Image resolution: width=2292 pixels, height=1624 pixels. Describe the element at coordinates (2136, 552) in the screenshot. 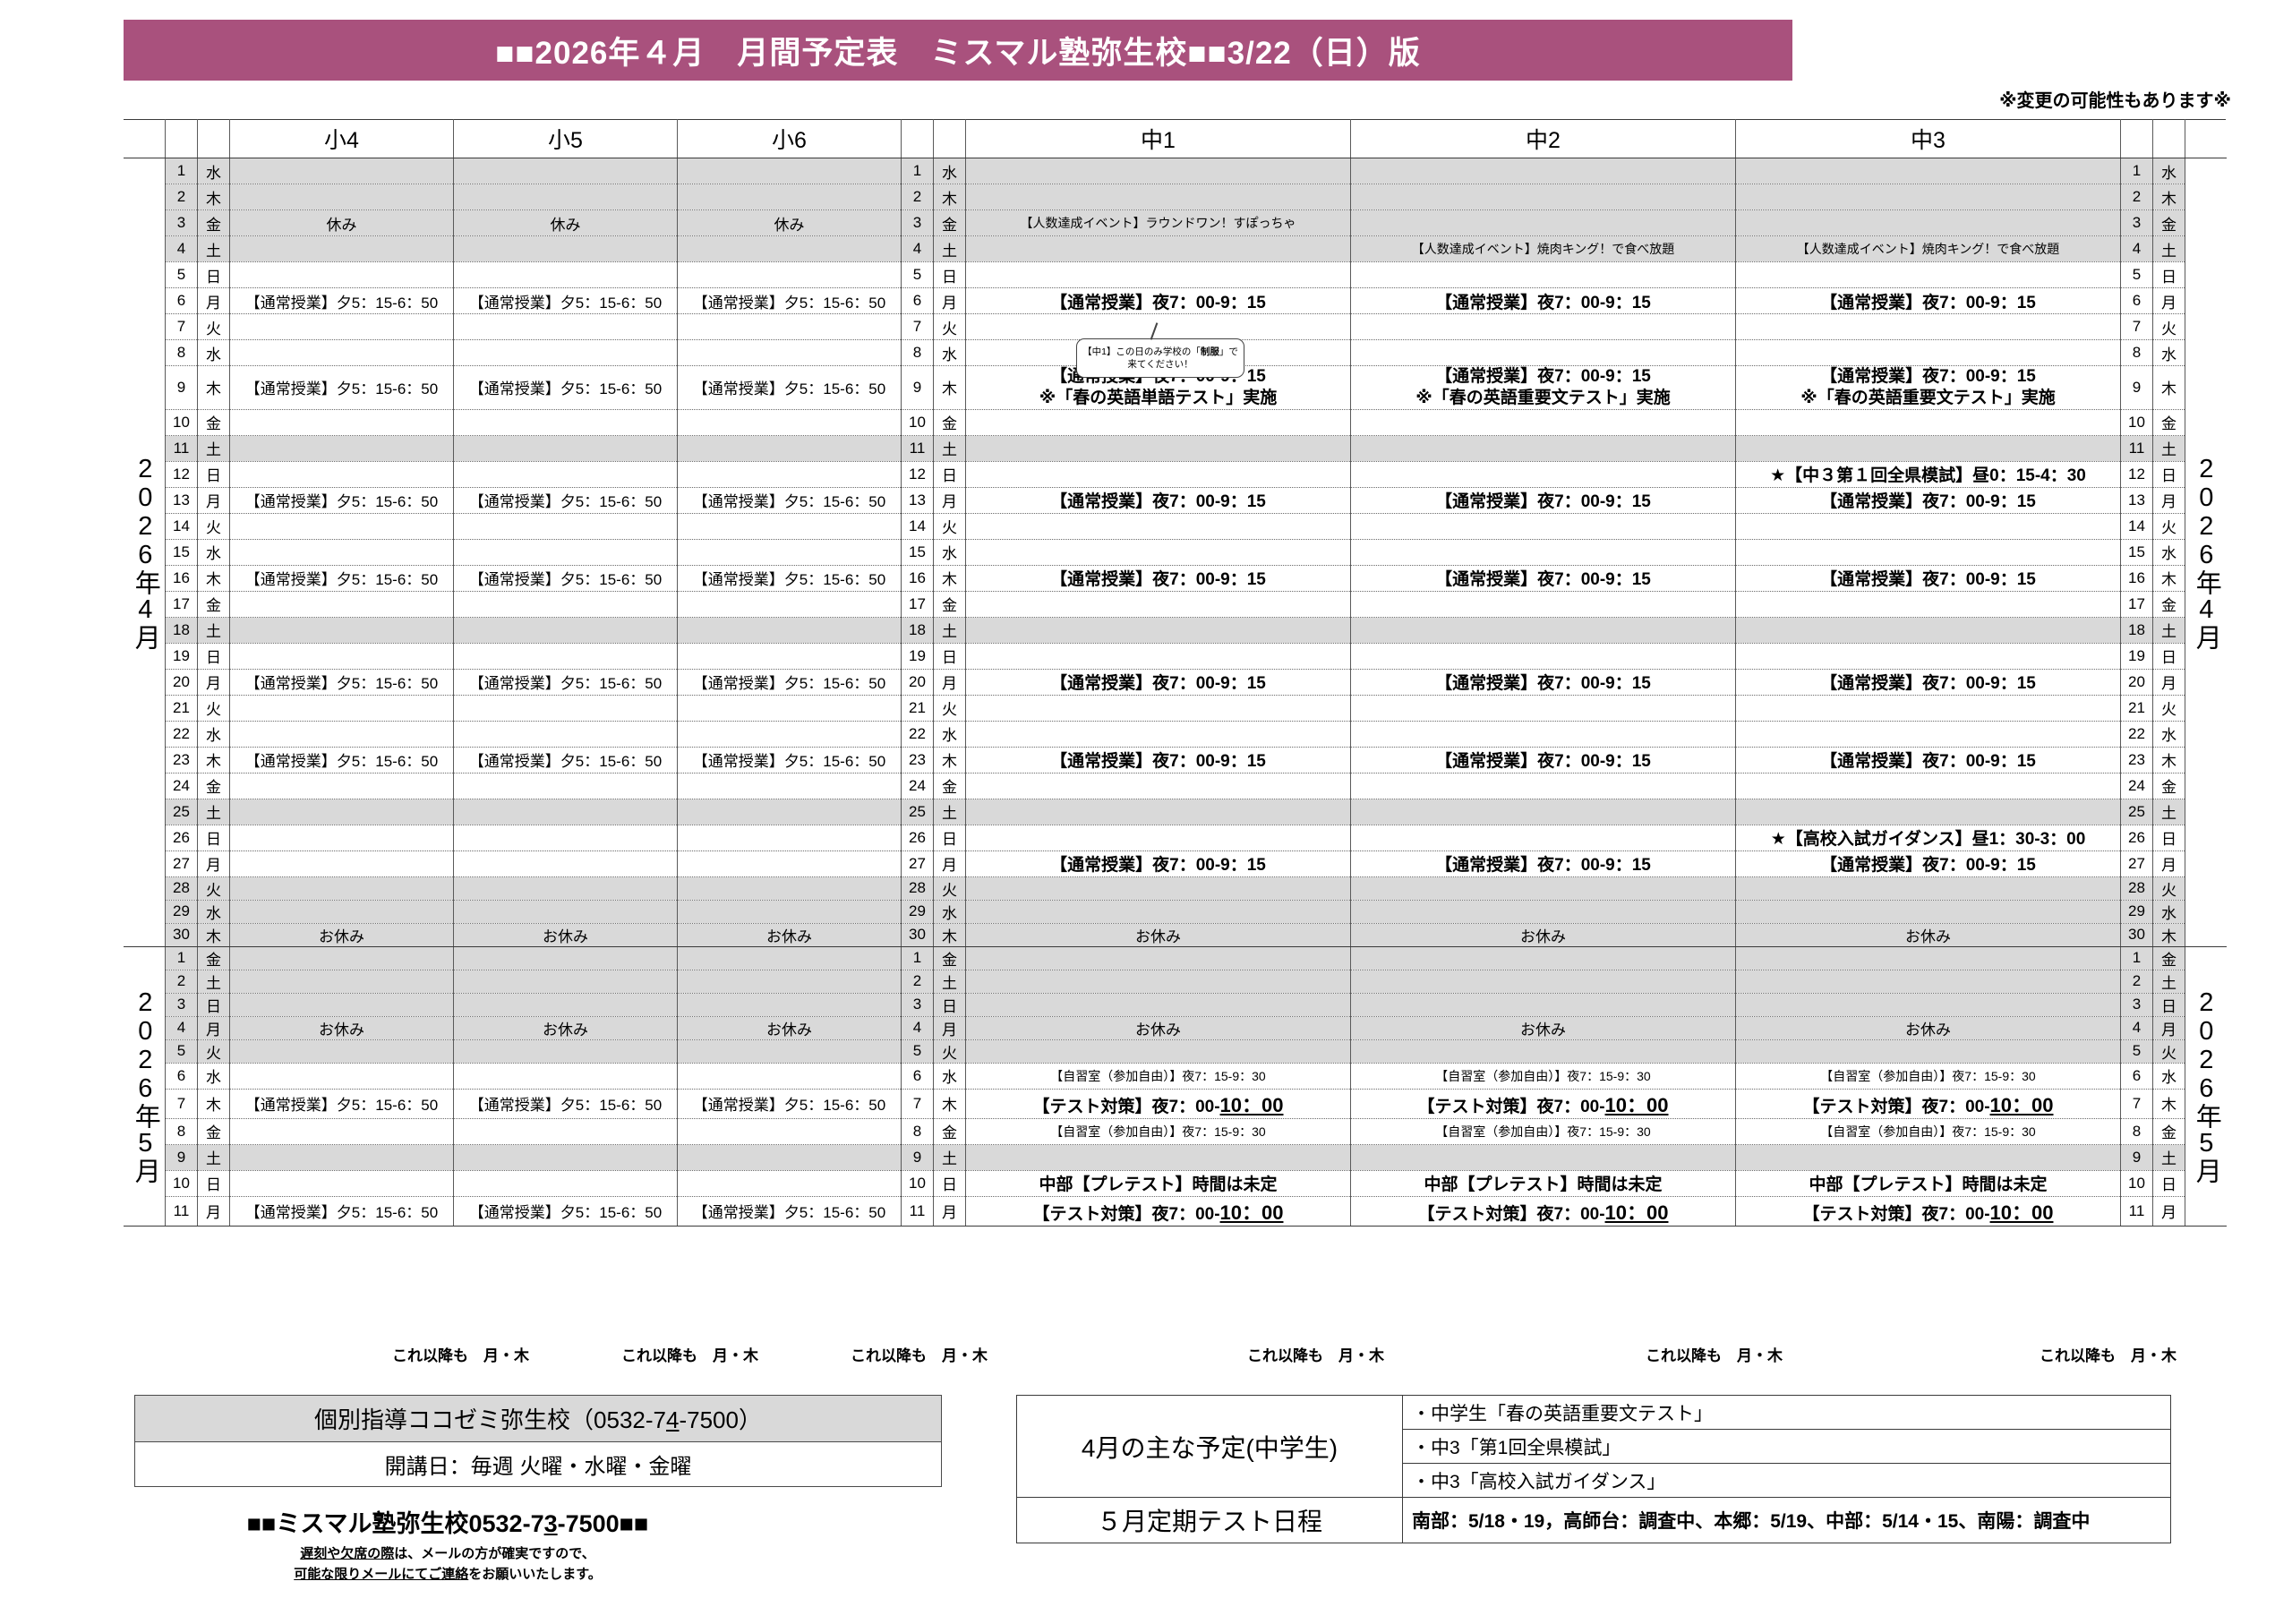

I see `day-number: 15` at that location.